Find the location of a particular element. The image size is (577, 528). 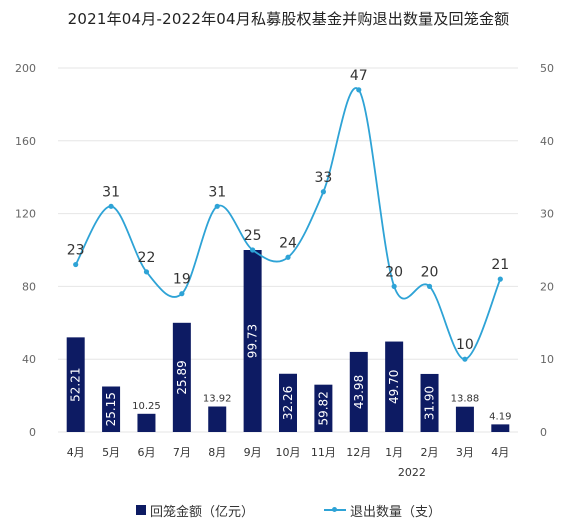

bar-label: 52.21 is located at coordinates (76, 385).